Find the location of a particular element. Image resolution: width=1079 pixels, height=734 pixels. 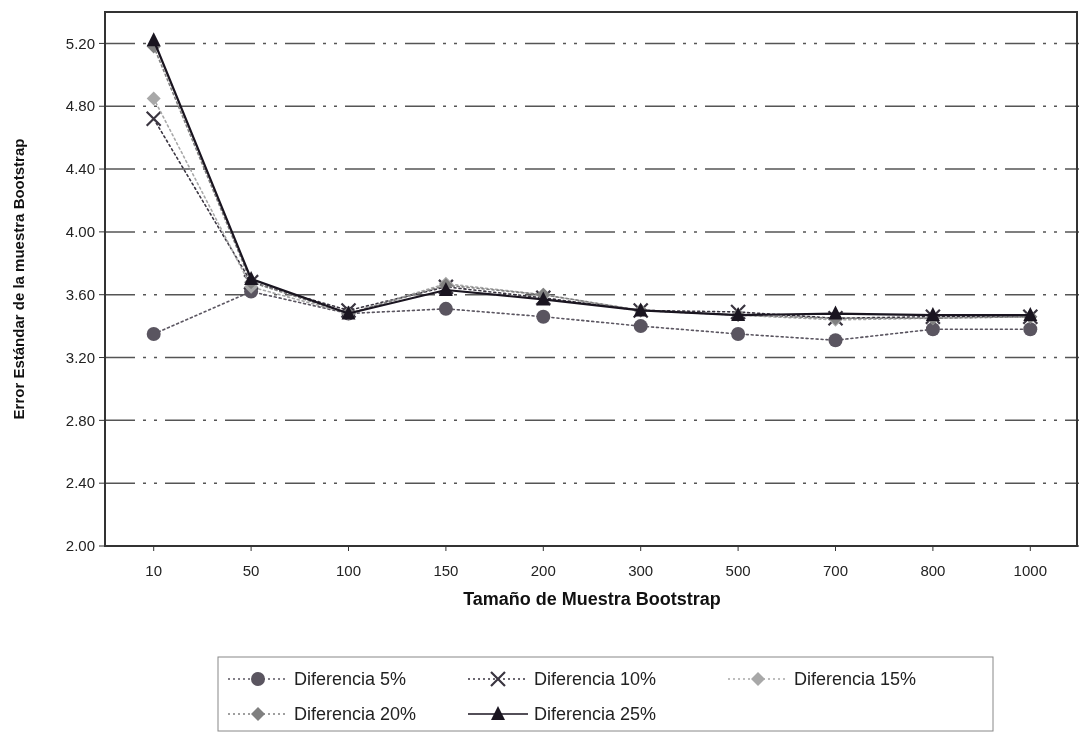

y-tick-label: 4.80 is located at coordinates (80, 106).